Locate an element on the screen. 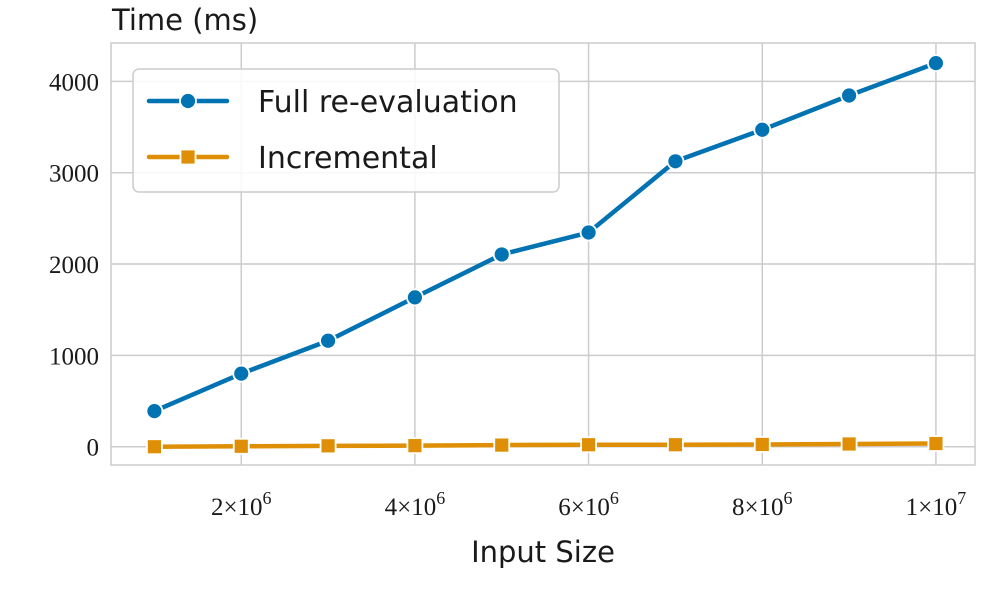 The width and height of the screenshot is (998, 593). y-tick-label: 0 is located at coordinates (93, 448).